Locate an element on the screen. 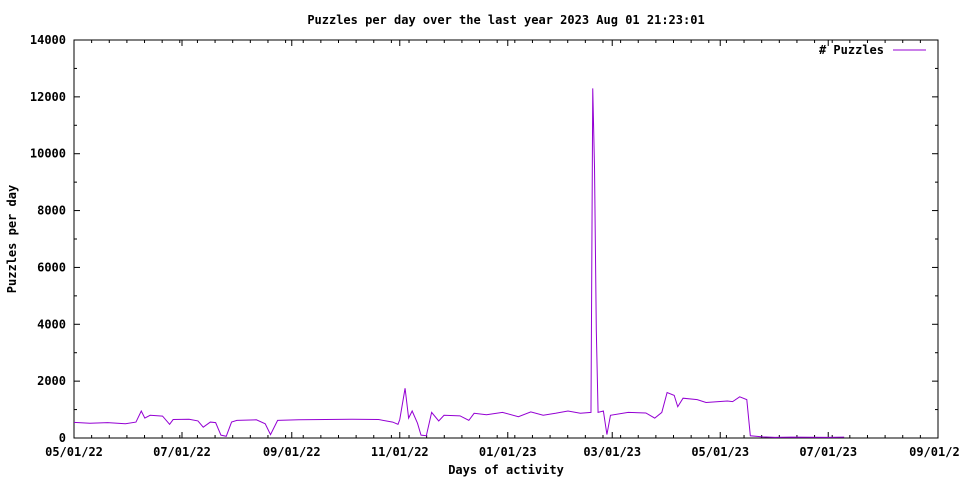  y-tick-label: 12000 is located at coordinates (48, 97).